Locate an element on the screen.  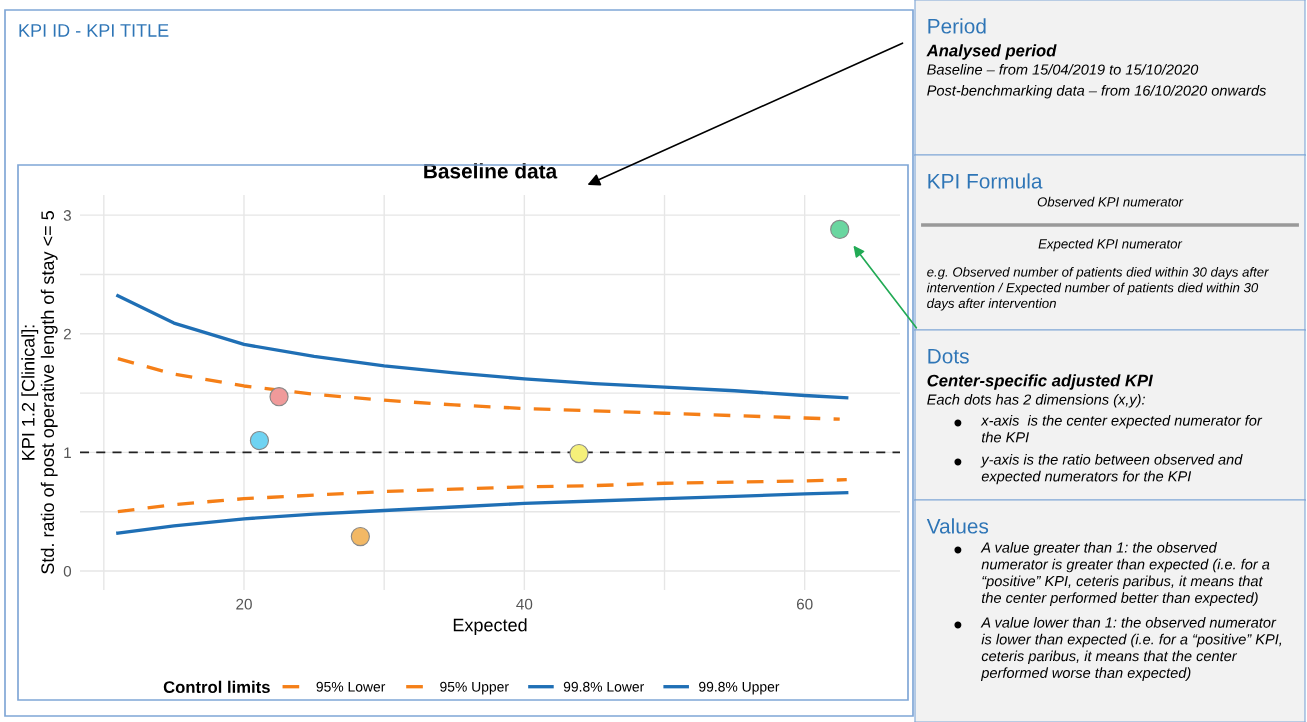
legend-label: 99.8% Lower is located at coordinates (604, 686).